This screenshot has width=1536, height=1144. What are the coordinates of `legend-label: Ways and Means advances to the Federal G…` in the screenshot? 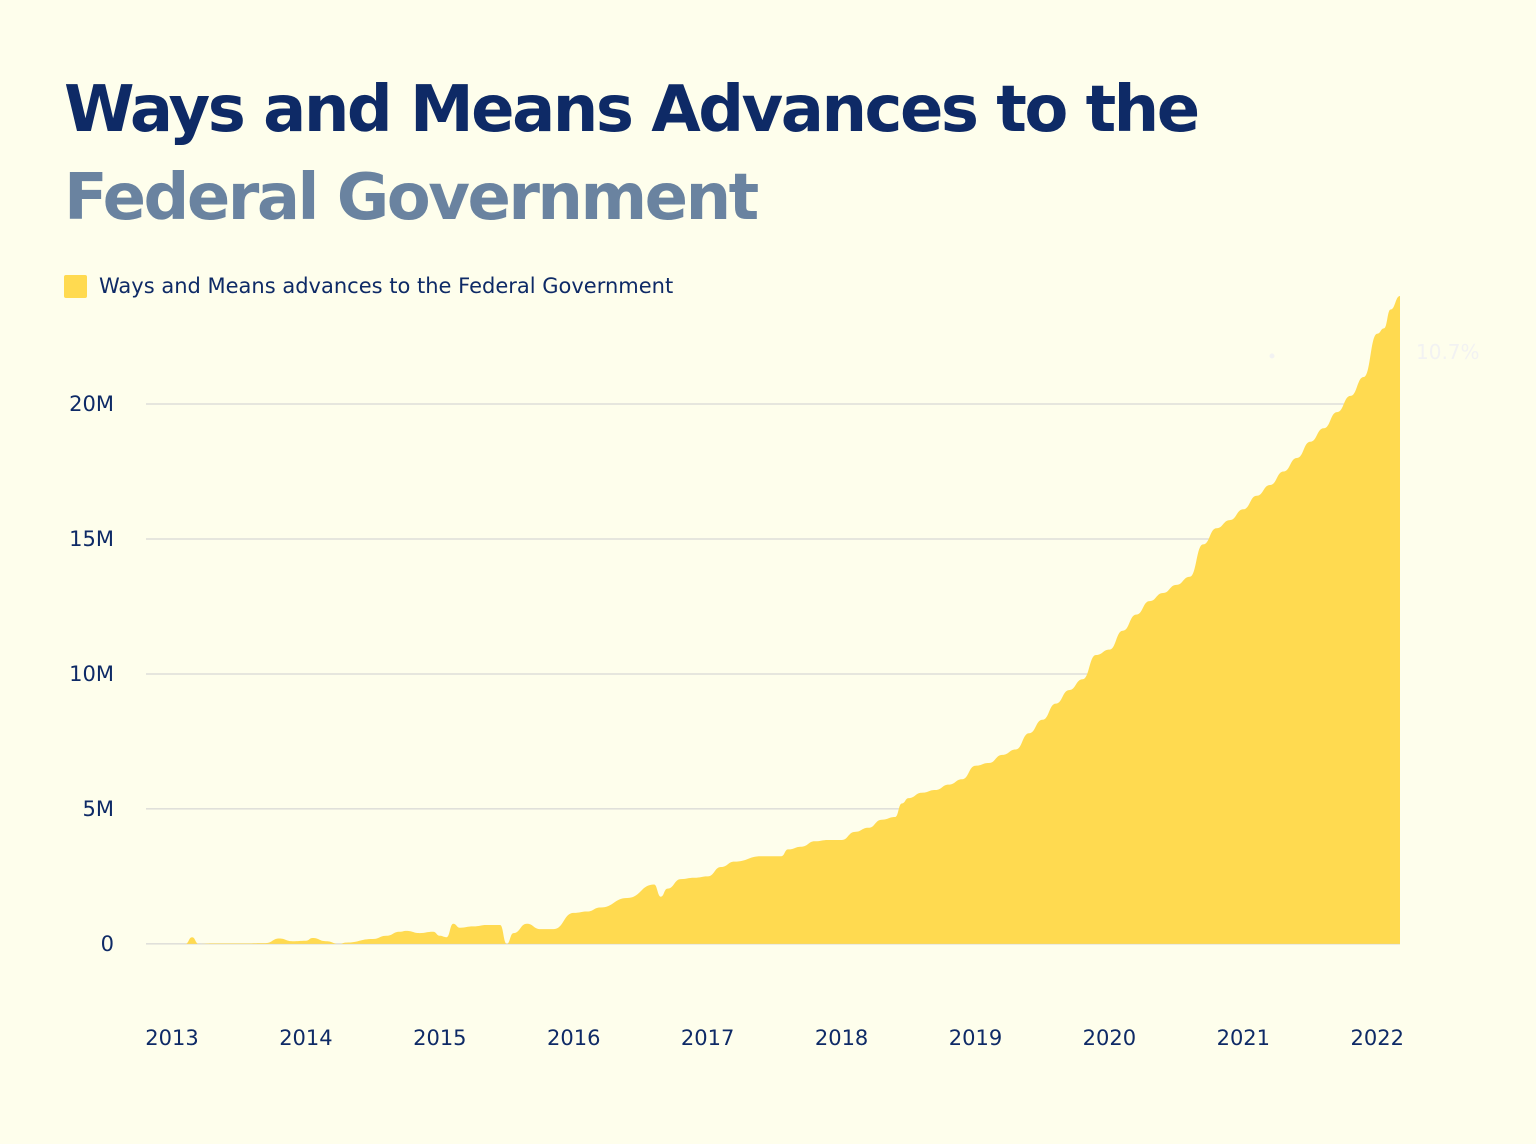 It's located at (386, 286).